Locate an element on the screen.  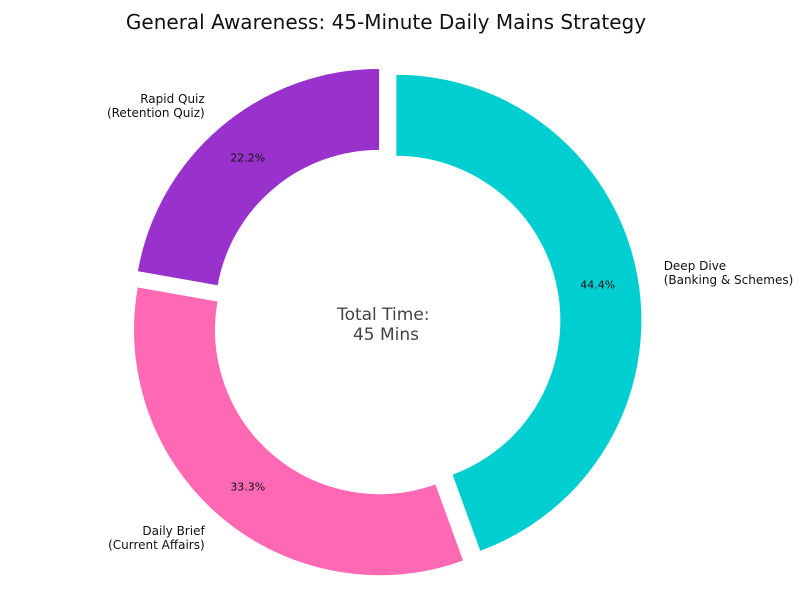
category-label-deep-dive: Deep Dive (Banking & Schemes) is located at coordinates (729, 273).